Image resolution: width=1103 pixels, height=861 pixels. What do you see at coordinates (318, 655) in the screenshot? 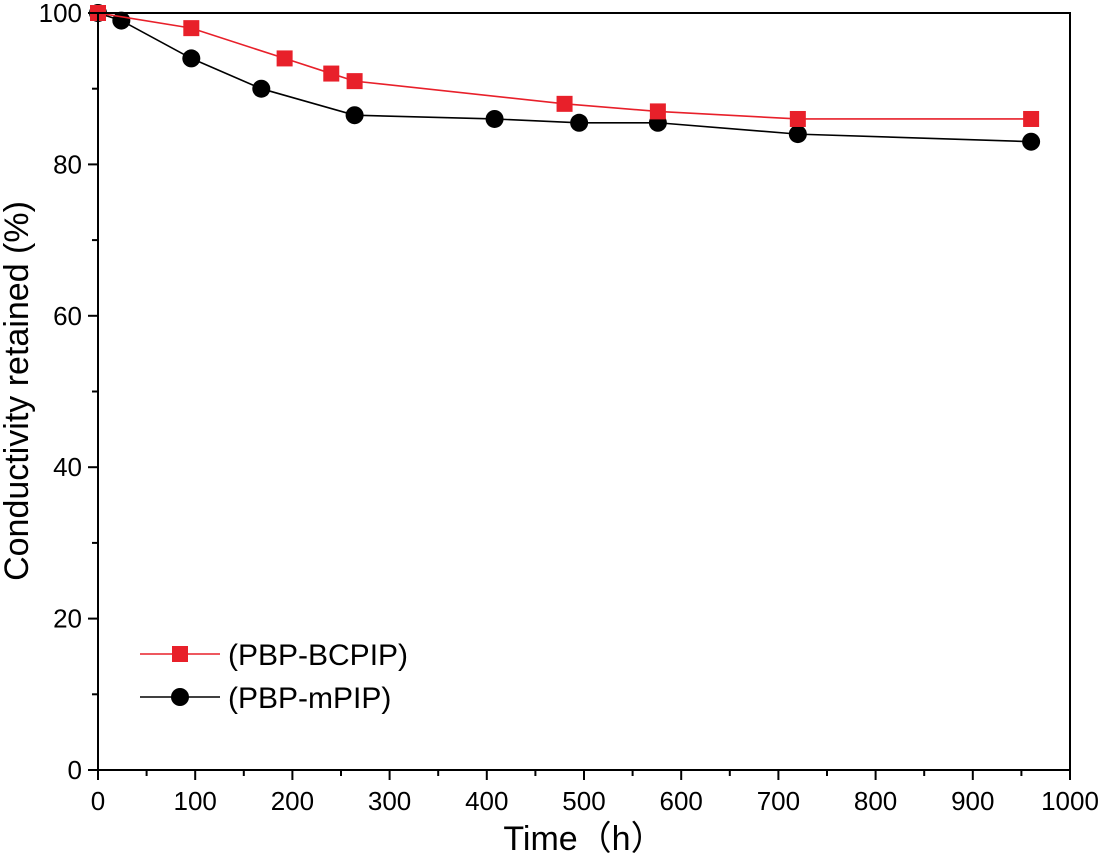
I see `legend-label: (PBP-BCPIP)` at bounding box center [318, 655].